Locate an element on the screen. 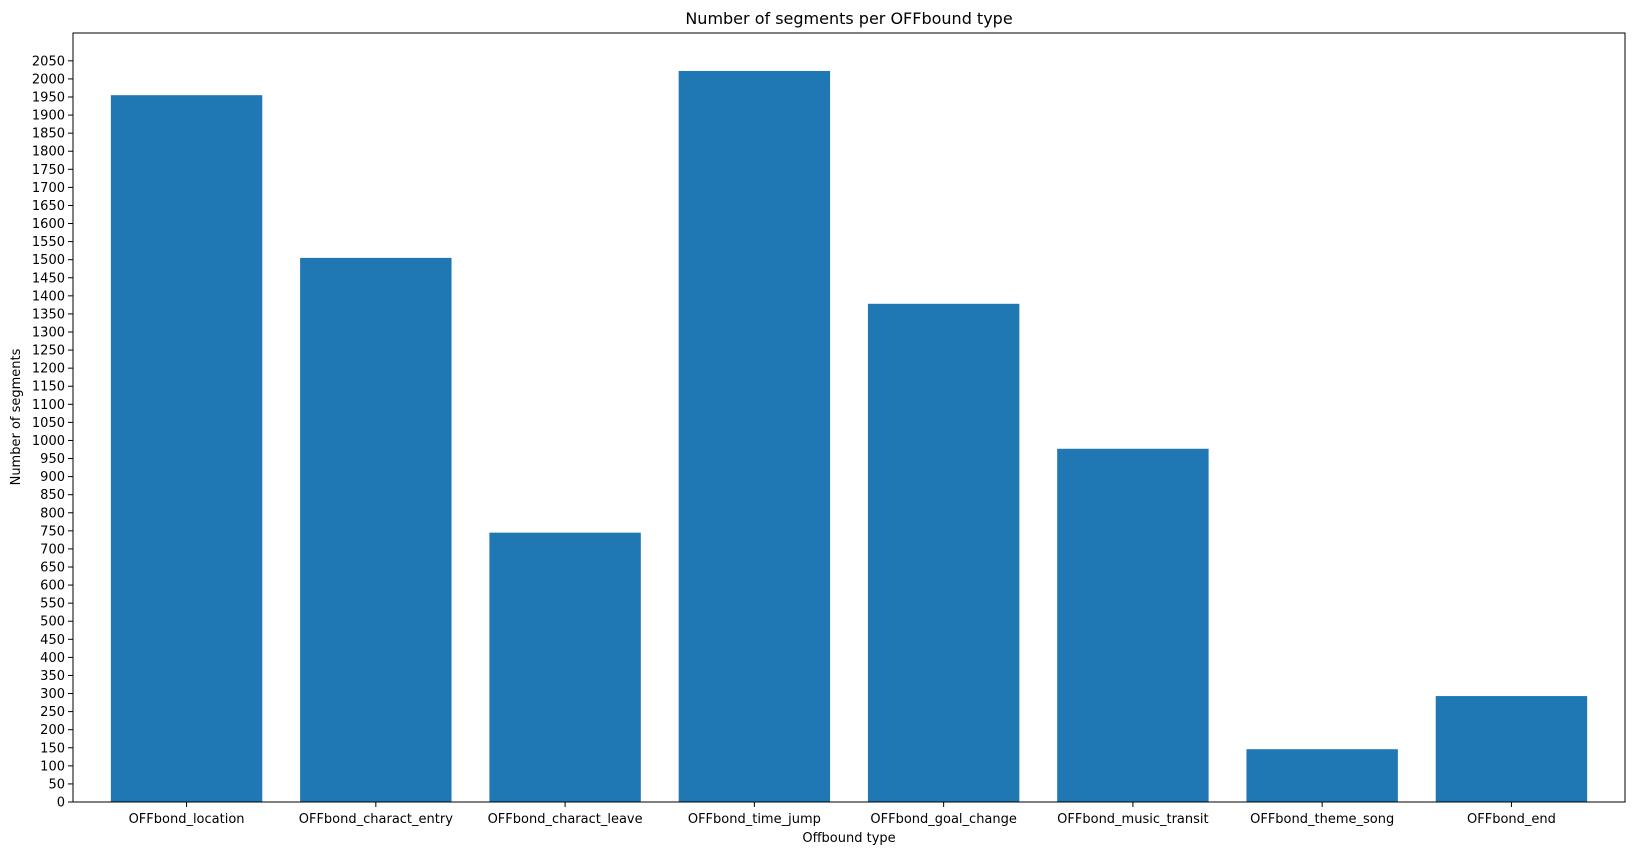  x-tick-label: OFFbond_goal_change is located at coordinates (943, 819).